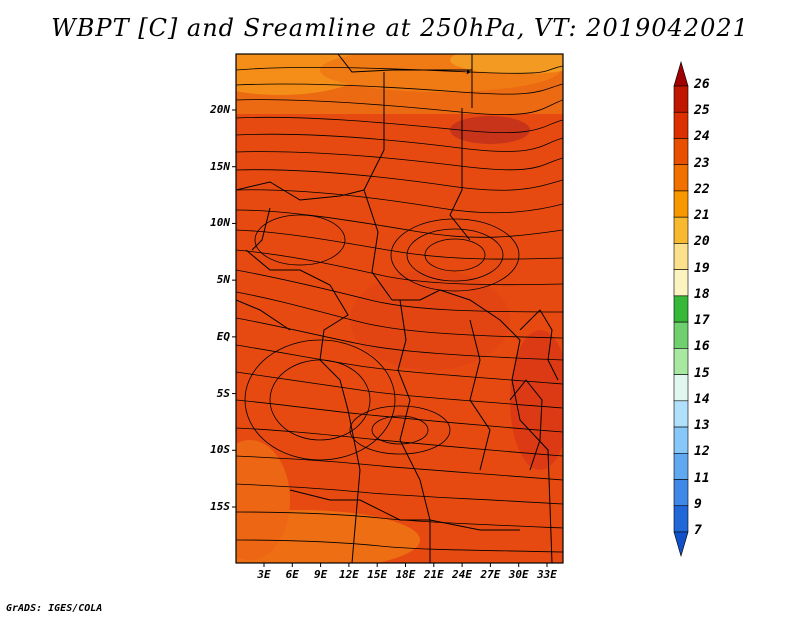 Image resolution: width=800 pixels, height=618 pixels. I want to click on lon-tick-label: 27E, so click(490, 574).